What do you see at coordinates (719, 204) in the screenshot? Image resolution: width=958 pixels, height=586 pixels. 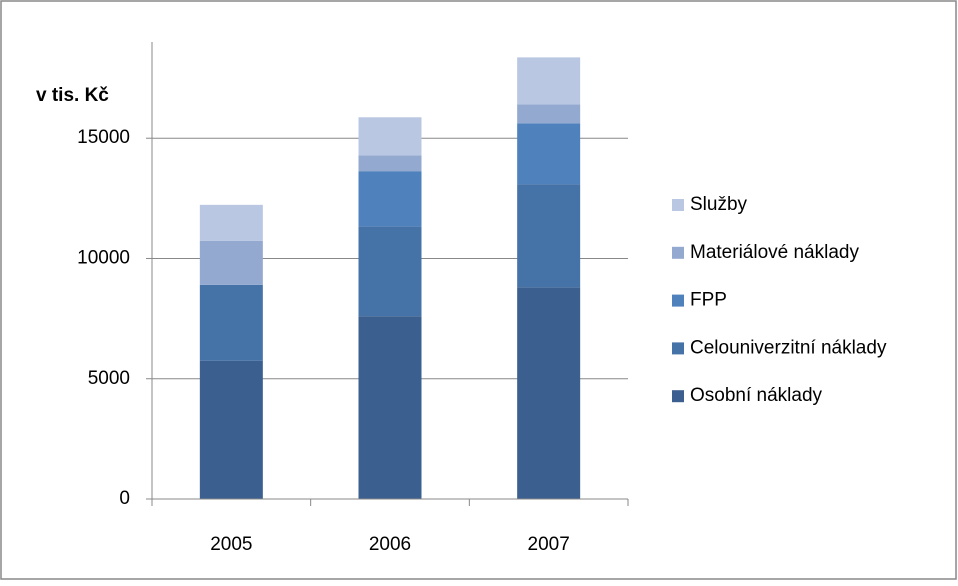 I see `legend-label: Služby` at bounding box center [719, 204].